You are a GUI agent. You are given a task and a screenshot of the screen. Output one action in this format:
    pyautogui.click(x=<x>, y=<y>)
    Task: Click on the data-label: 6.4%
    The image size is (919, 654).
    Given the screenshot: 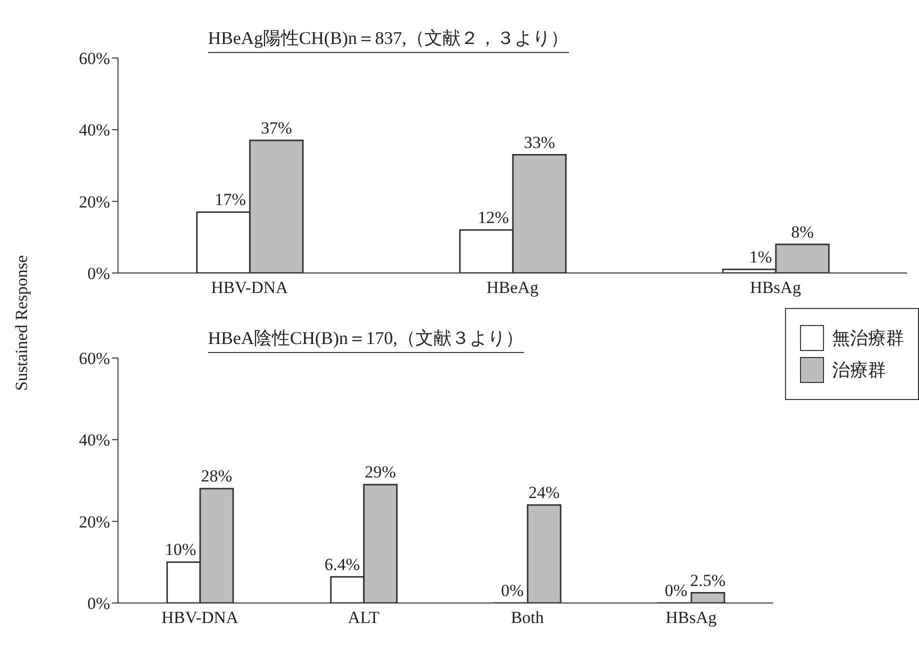 What is the action you would take?
    pyautogui.click(x=342, y=564)
    